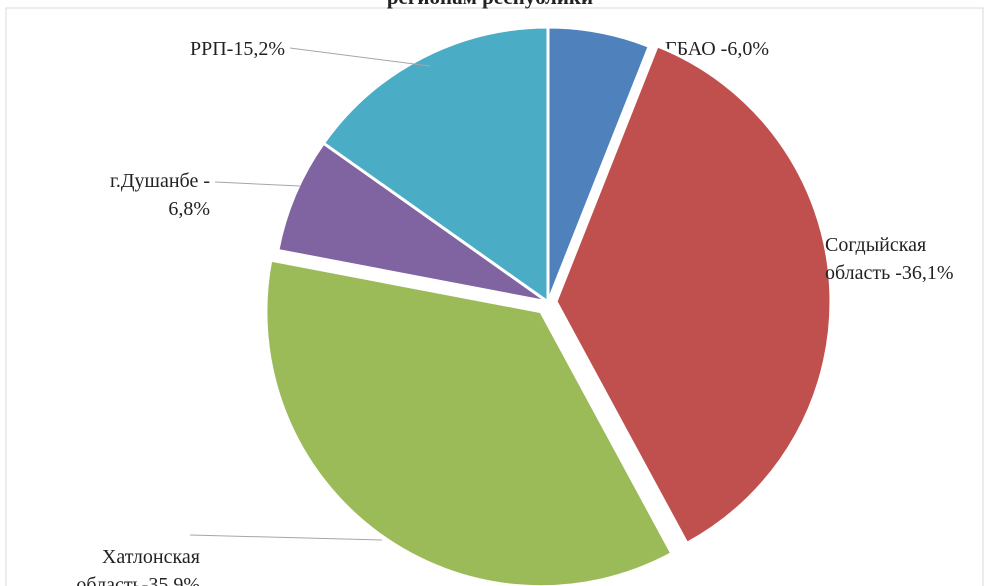 The image size is (986, 586). Describe the element at coordinates (717, 49) in the screenshot. I see `data-label: ГБАО -6,0%` at that location.